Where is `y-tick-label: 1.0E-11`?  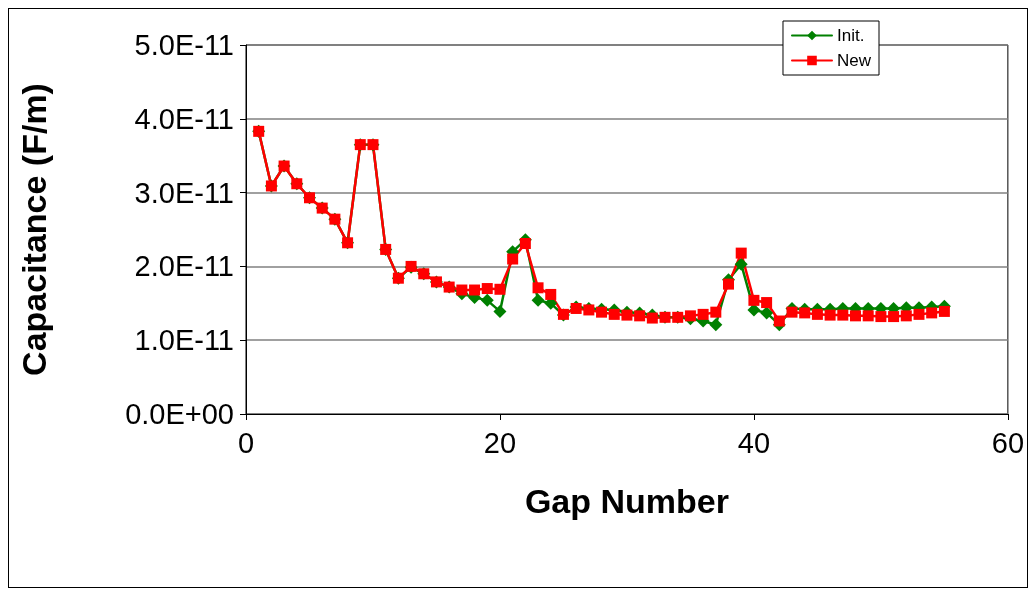
y-tick-label: 1.0E-11 is located at coordinates (184, 340).